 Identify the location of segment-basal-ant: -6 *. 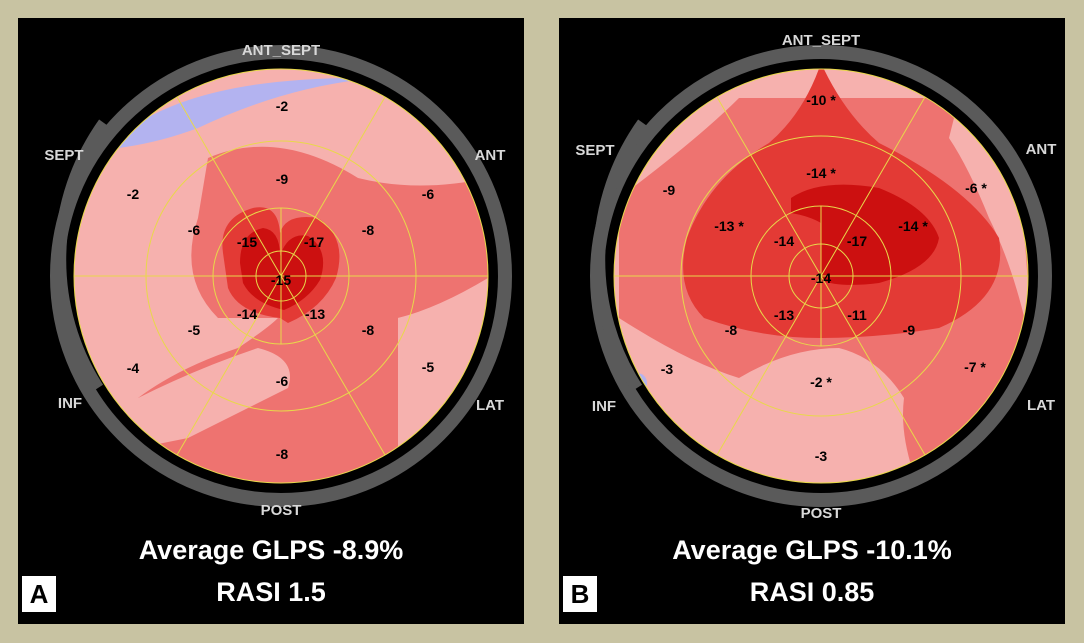
(976, 188).